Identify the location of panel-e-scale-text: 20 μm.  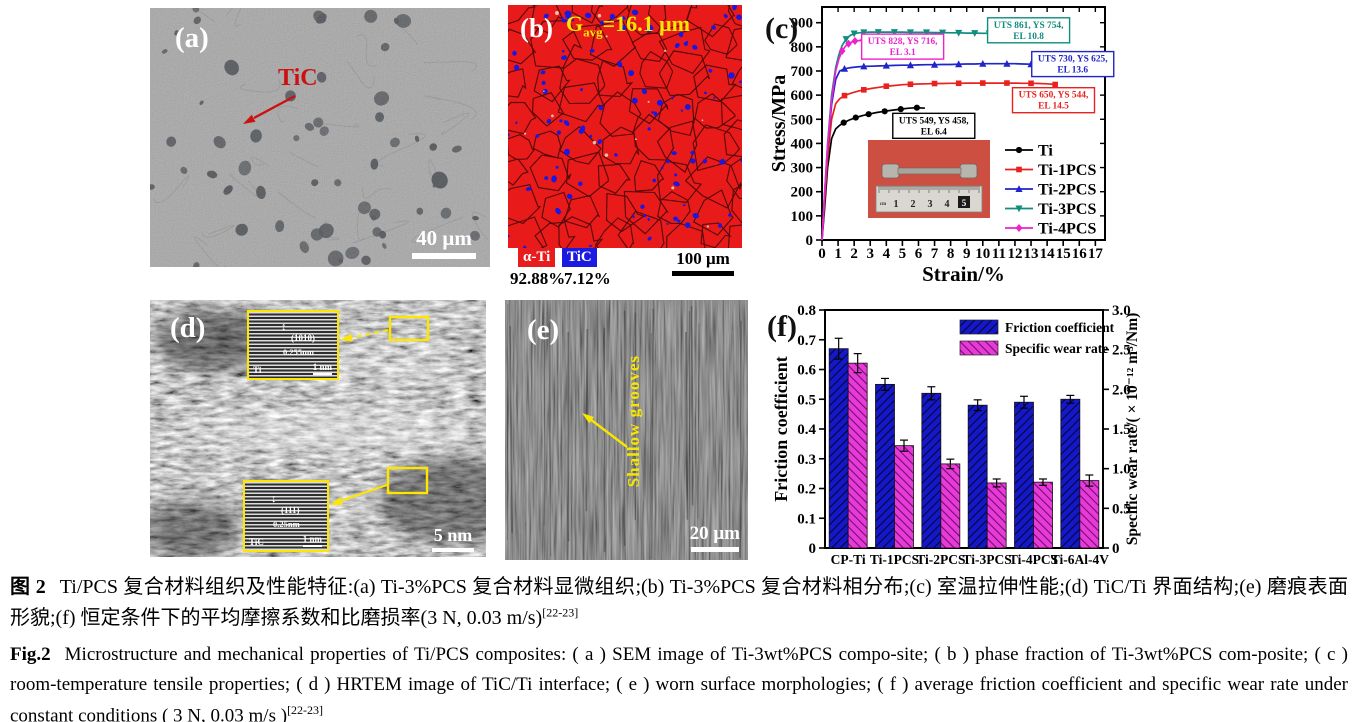
(714, 533).